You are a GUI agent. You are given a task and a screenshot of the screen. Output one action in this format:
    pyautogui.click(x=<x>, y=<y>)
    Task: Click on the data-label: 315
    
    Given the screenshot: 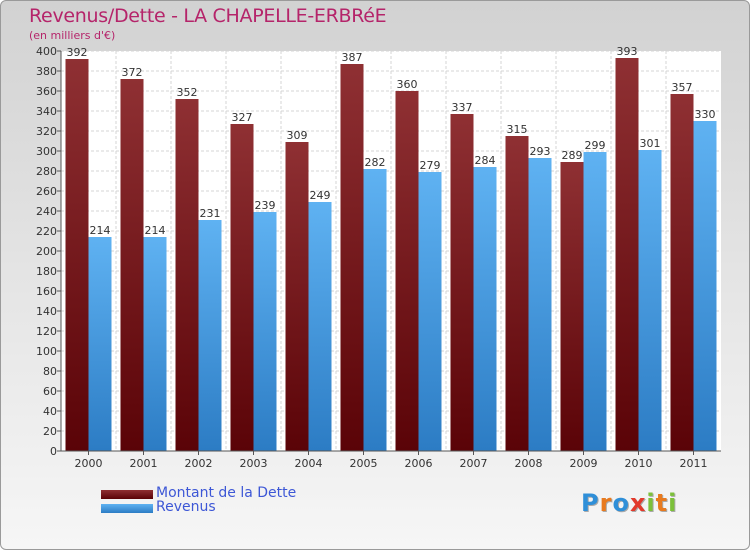 What is the action you would take?
    pyautogui.click(x=517, y=129)
    